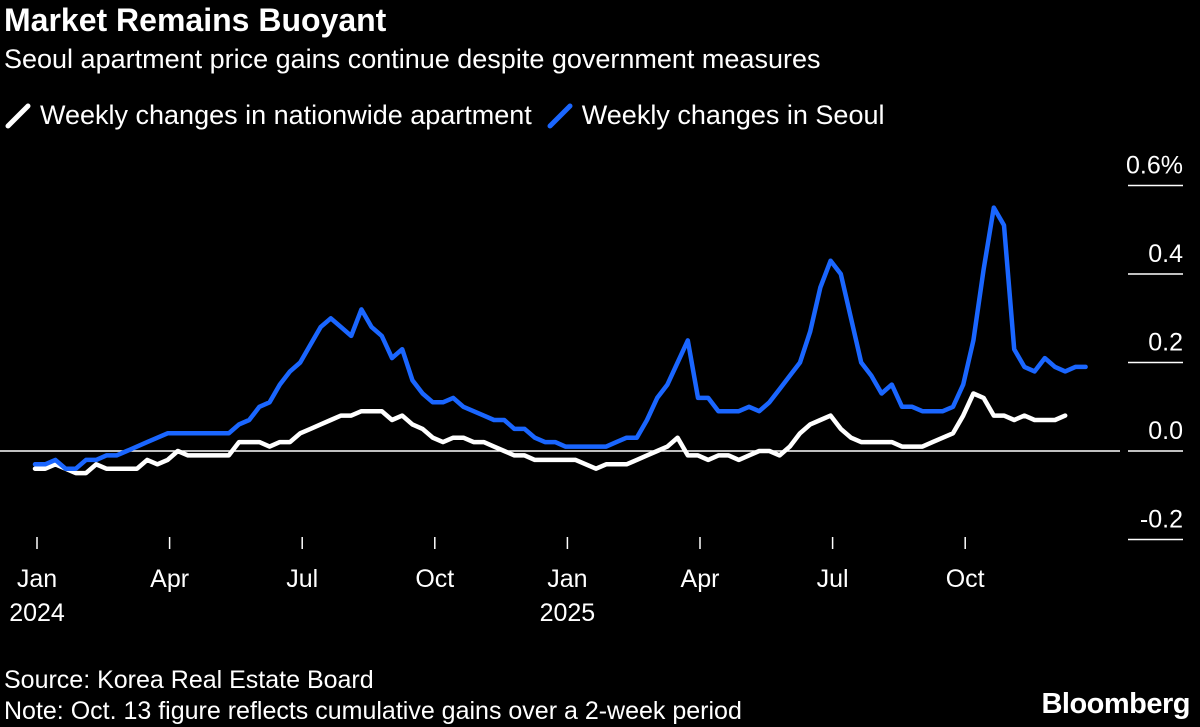  What do you see at coordinates (37, 613) in the screenshot?
I see `x-tick-year-label: 2024` at bounding box center [37, 613].